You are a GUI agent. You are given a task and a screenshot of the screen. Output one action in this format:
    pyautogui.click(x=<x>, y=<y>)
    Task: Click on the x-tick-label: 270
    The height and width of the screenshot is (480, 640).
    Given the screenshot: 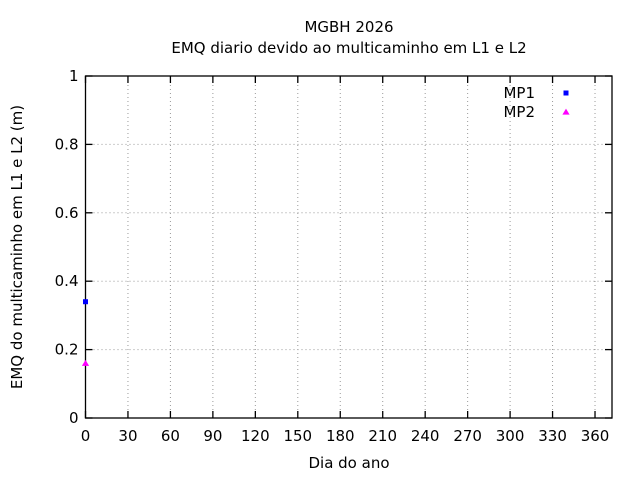 What is the action you would take?
    pyautogui.click(x=467, y=436)
    